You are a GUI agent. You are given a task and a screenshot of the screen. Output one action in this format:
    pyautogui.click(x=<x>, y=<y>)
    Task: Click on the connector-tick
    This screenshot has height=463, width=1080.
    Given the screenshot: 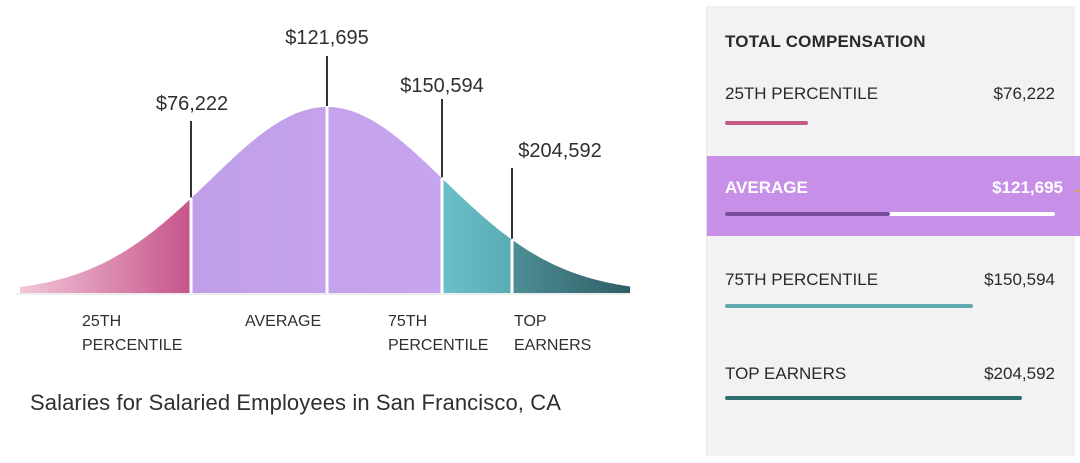 What is the action you would take?
    pyautogui.click(x=1077, y=191)
    